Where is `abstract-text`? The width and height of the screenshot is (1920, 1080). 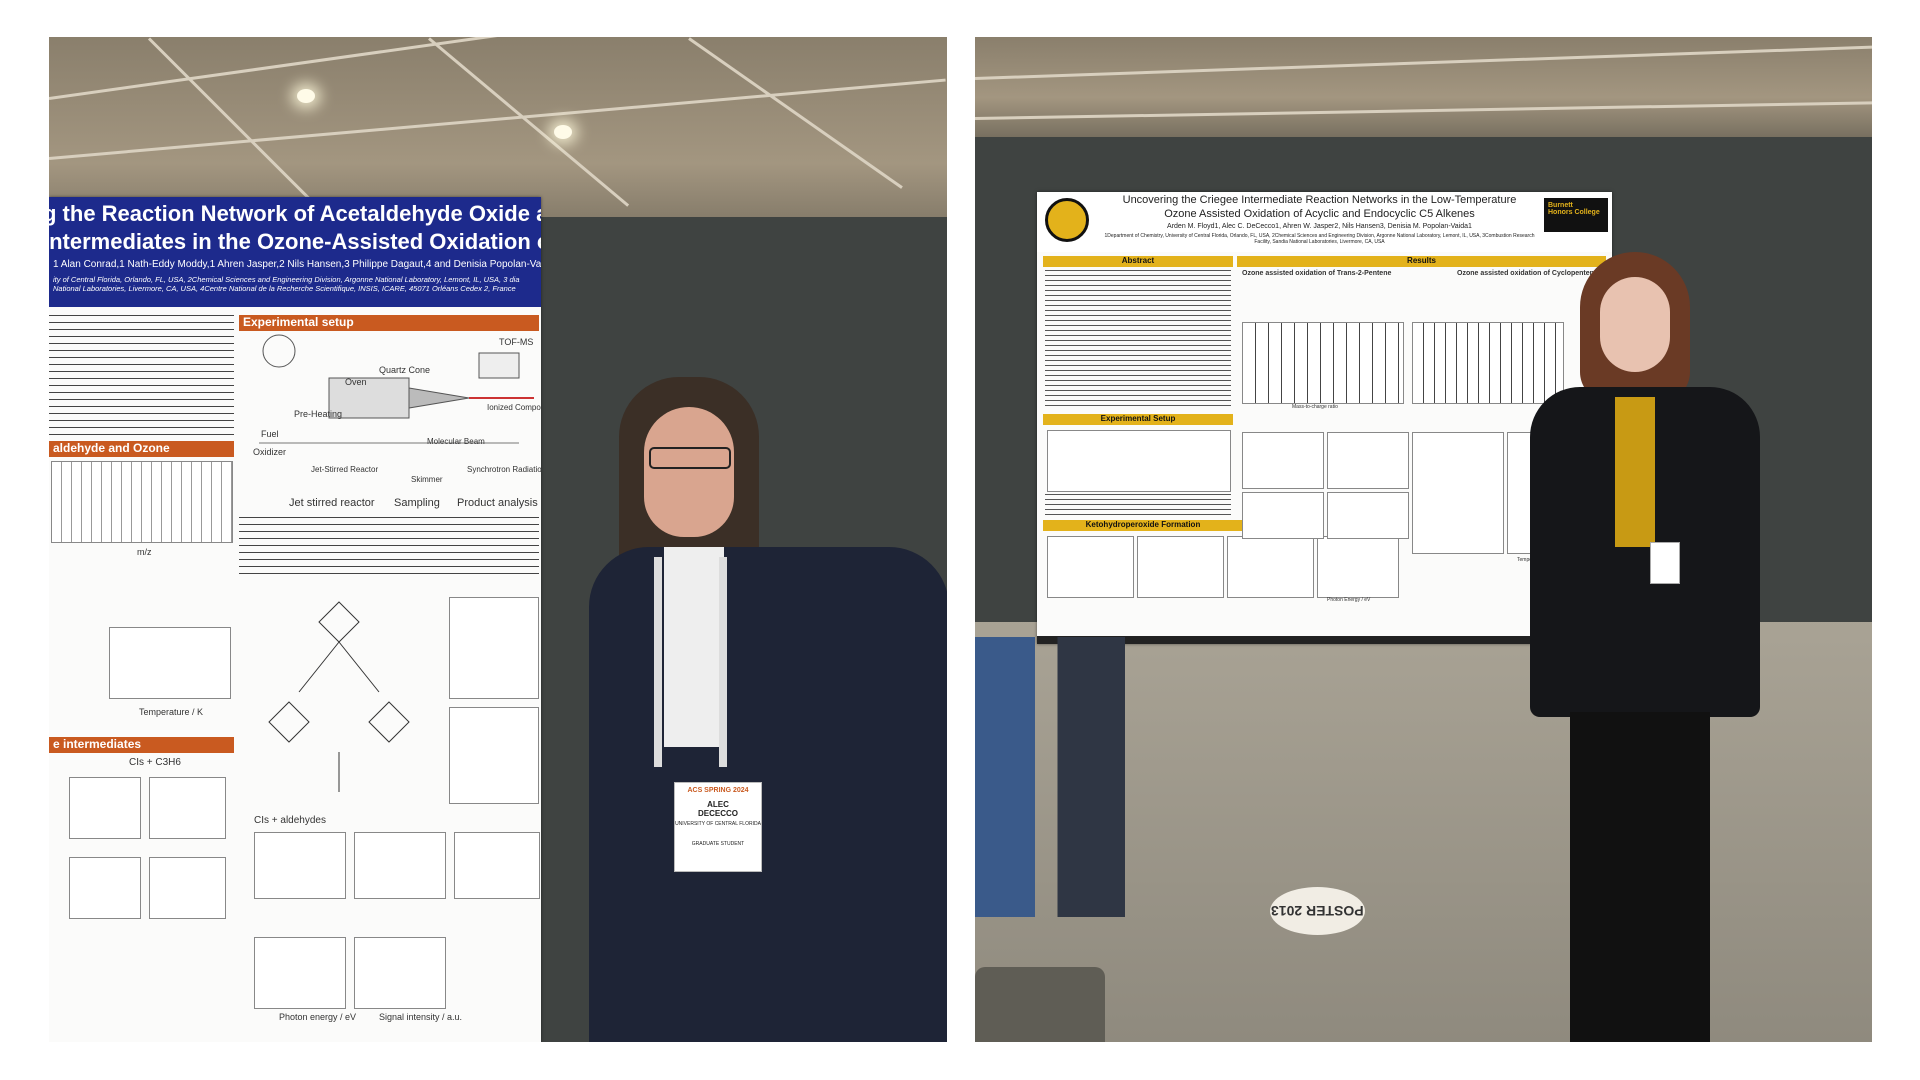
abstract-text is located at coordinates (1138, 340).